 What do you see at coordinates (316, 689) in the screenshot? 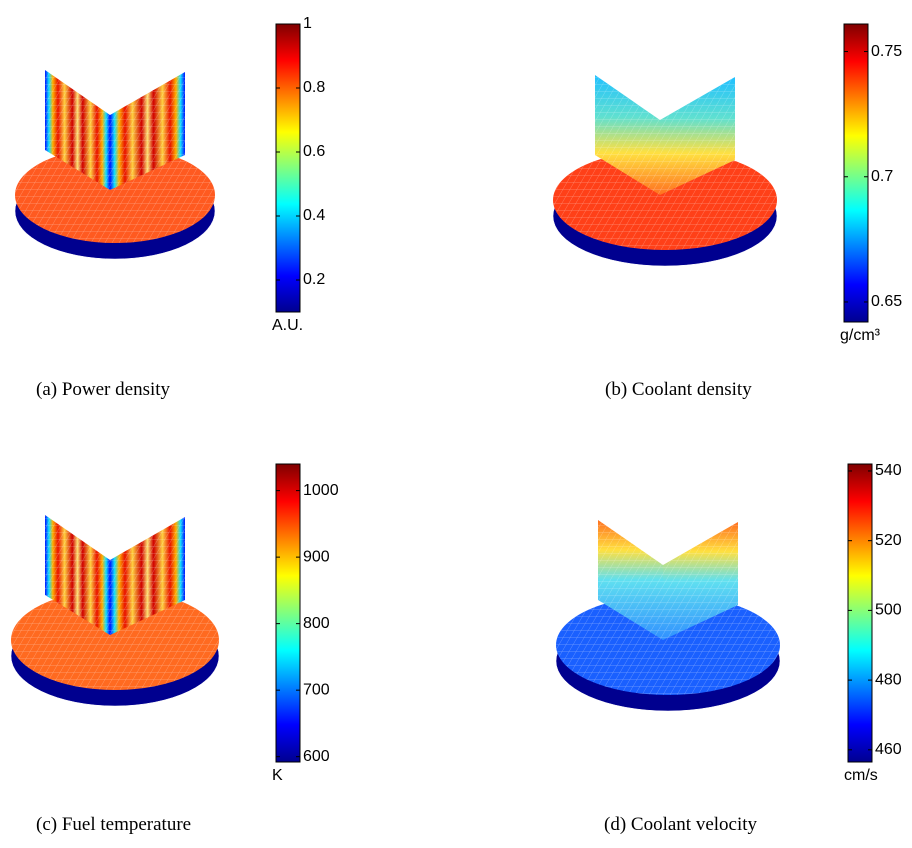
I see `colorbar-tick-label: 700` at bounding box center [316, 689].